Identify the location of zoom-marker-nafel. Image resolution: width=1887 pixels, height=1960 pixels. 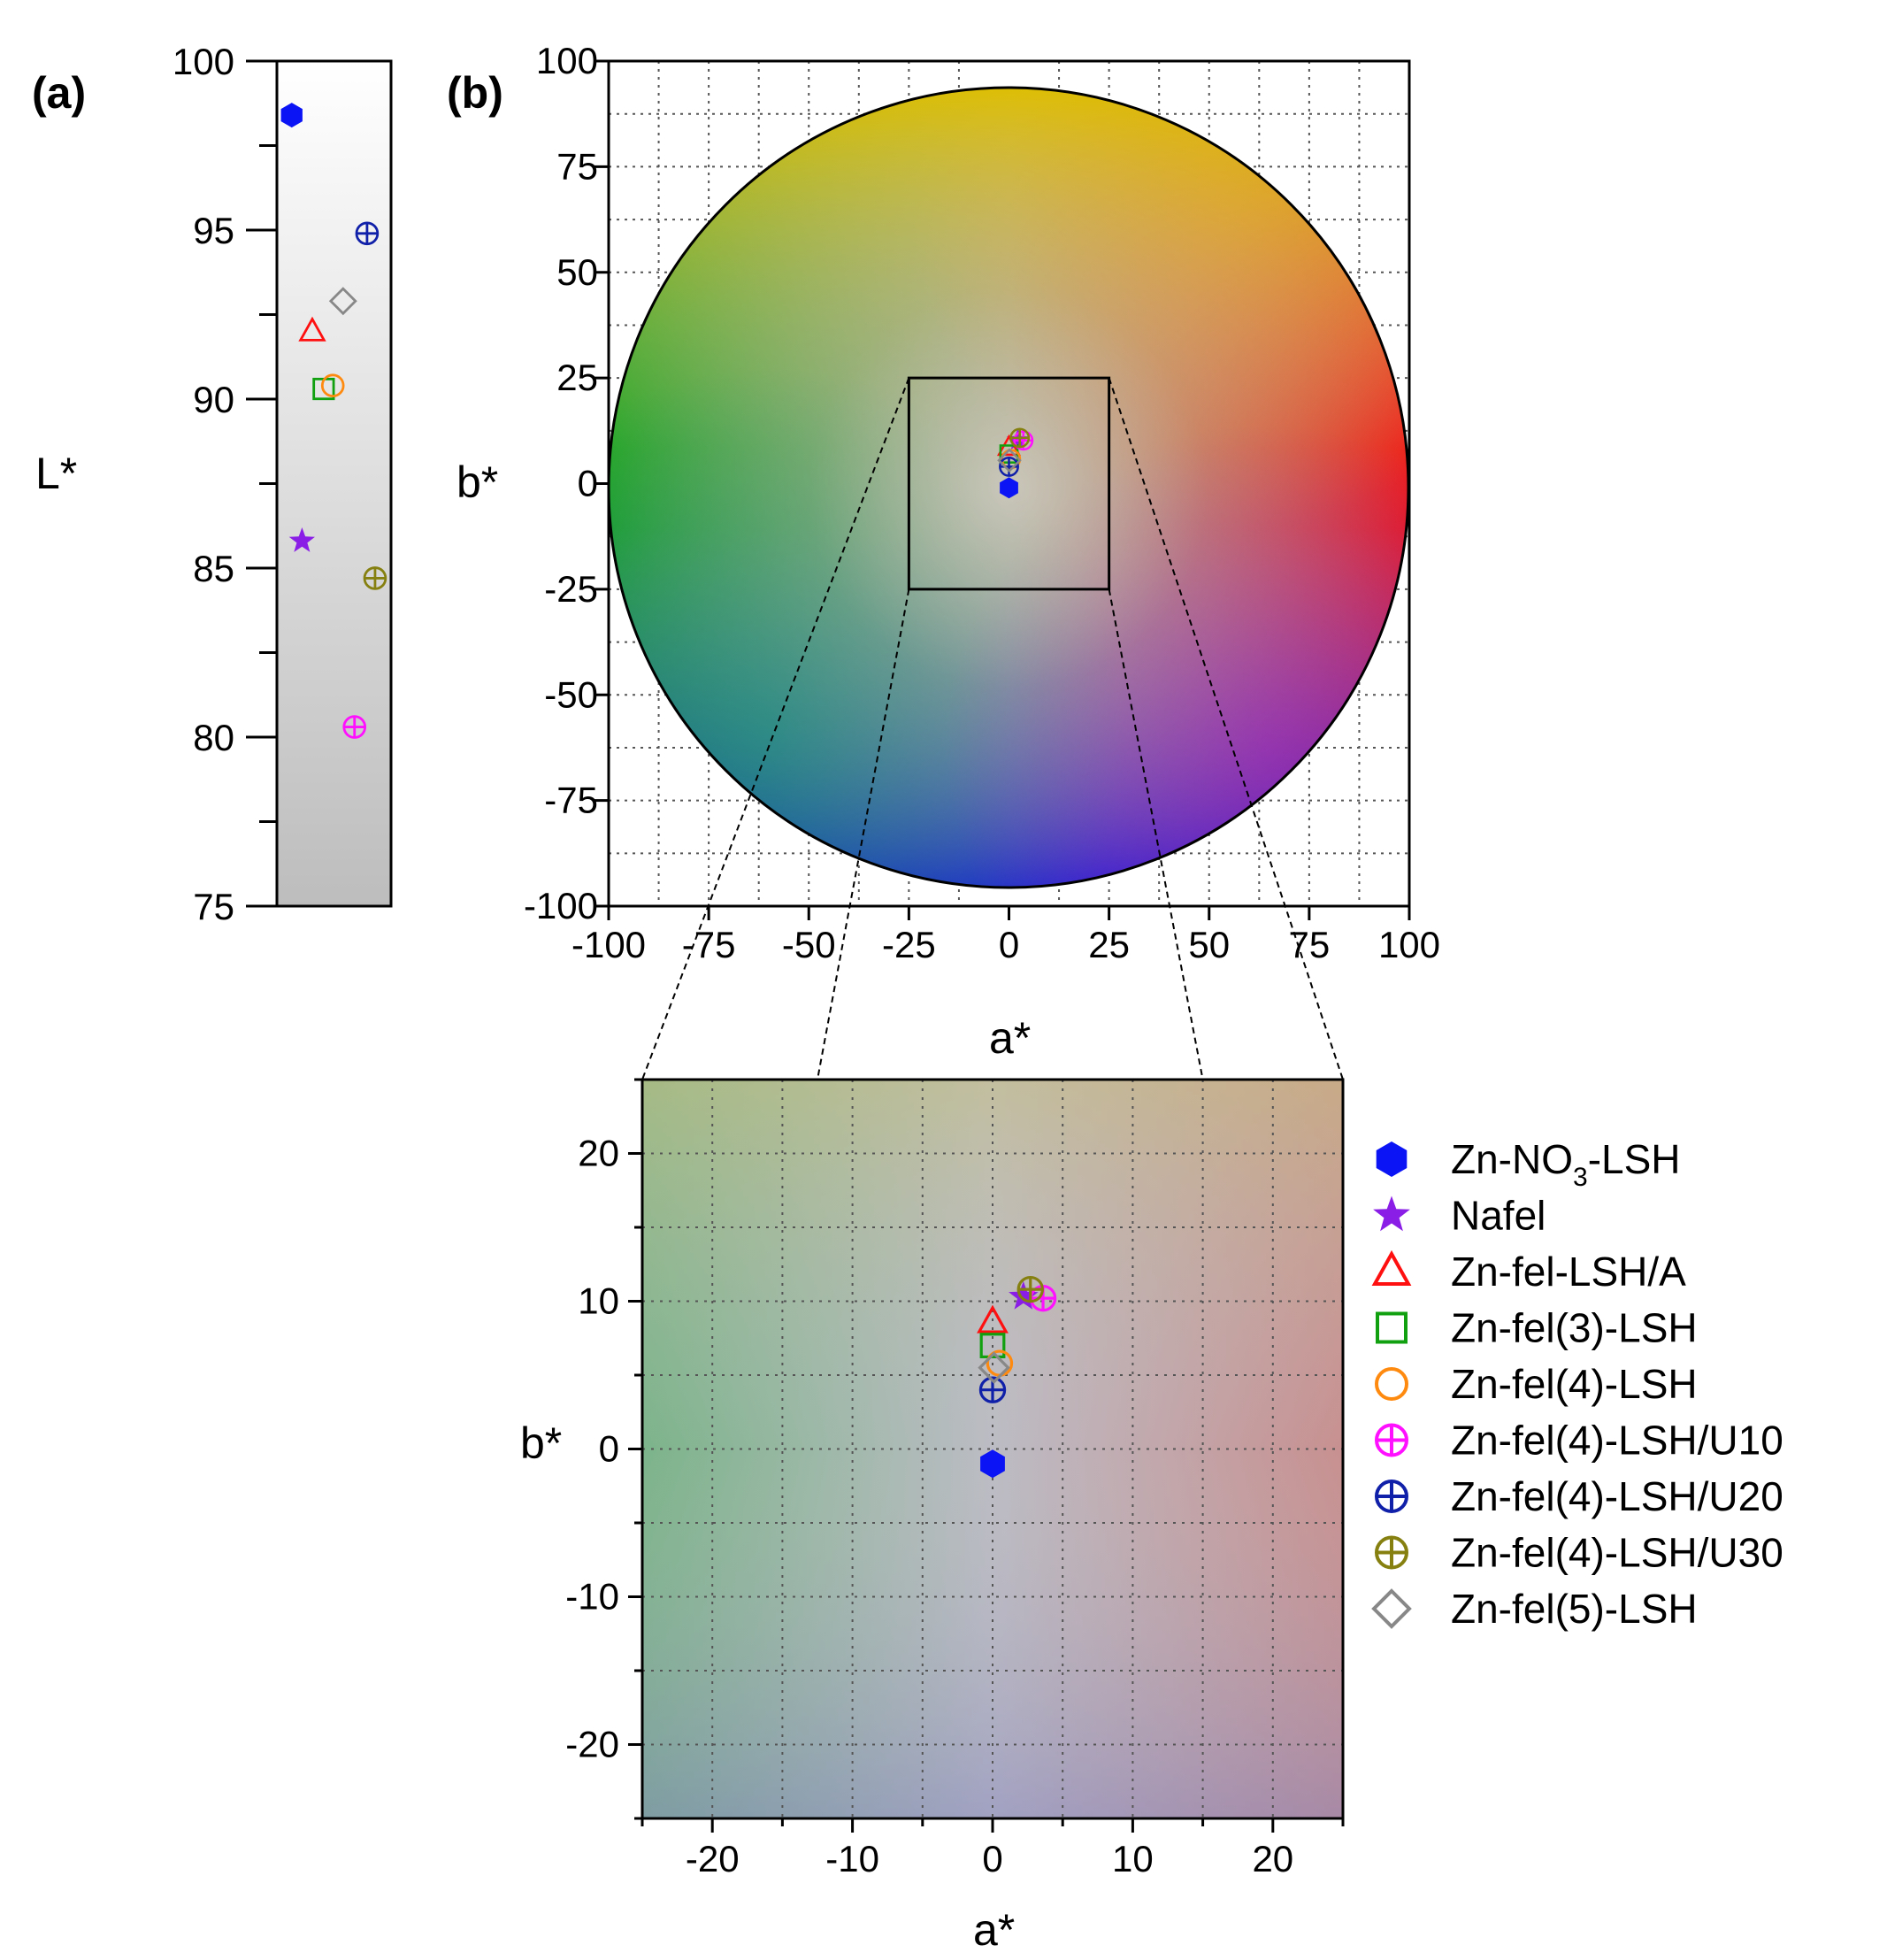
(1024, 1295).